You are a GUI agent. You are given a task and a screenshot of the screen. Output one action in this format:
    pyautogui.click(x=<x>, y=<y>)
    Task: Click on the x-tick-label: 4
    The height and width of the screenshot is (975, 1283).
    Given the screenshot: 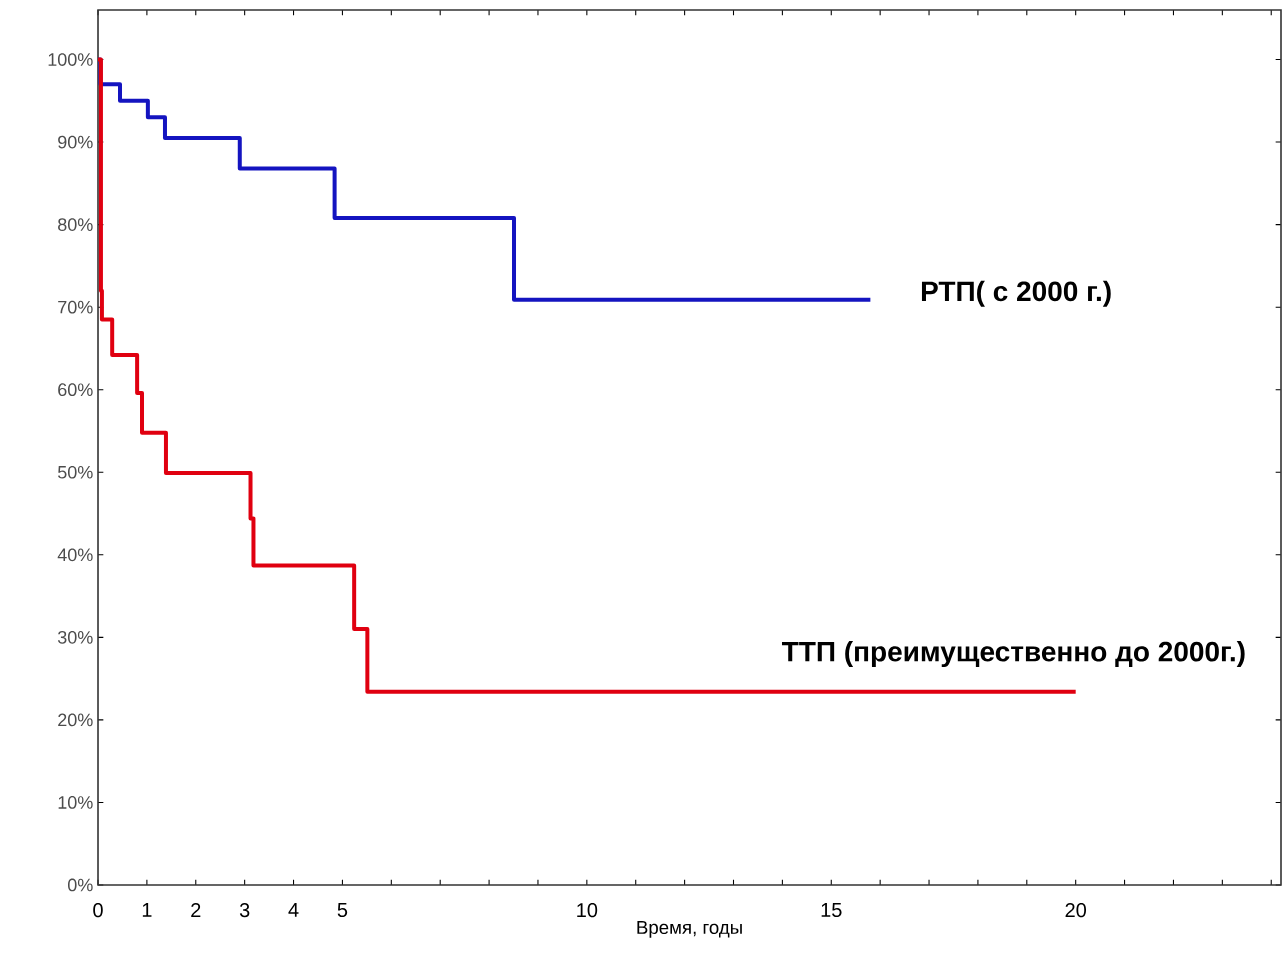 What is the action you would take?
    pyautogui.click(x=293, y=910)
    